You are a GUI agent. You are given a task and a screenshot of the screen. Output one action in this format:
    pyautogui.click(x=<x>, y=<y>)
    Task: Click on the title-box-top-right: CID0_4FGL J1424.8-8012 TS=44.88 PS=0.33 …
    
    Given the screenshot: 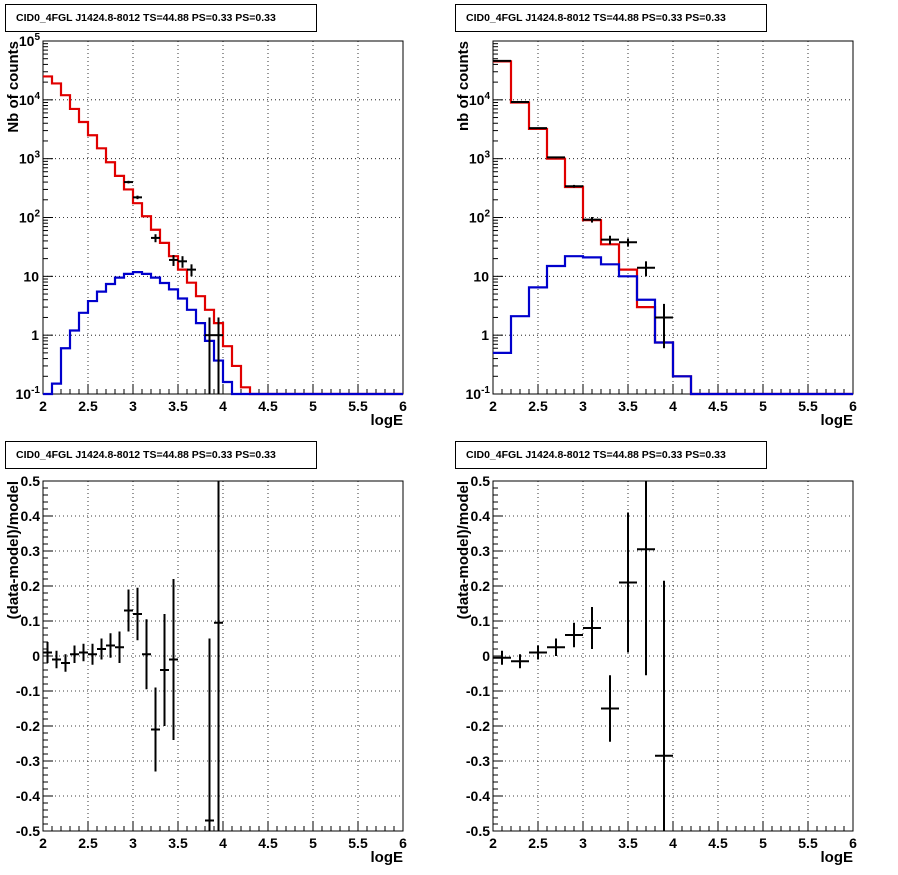 What is the action you would take?
    pyautogui.click(x=611, y=18)
    